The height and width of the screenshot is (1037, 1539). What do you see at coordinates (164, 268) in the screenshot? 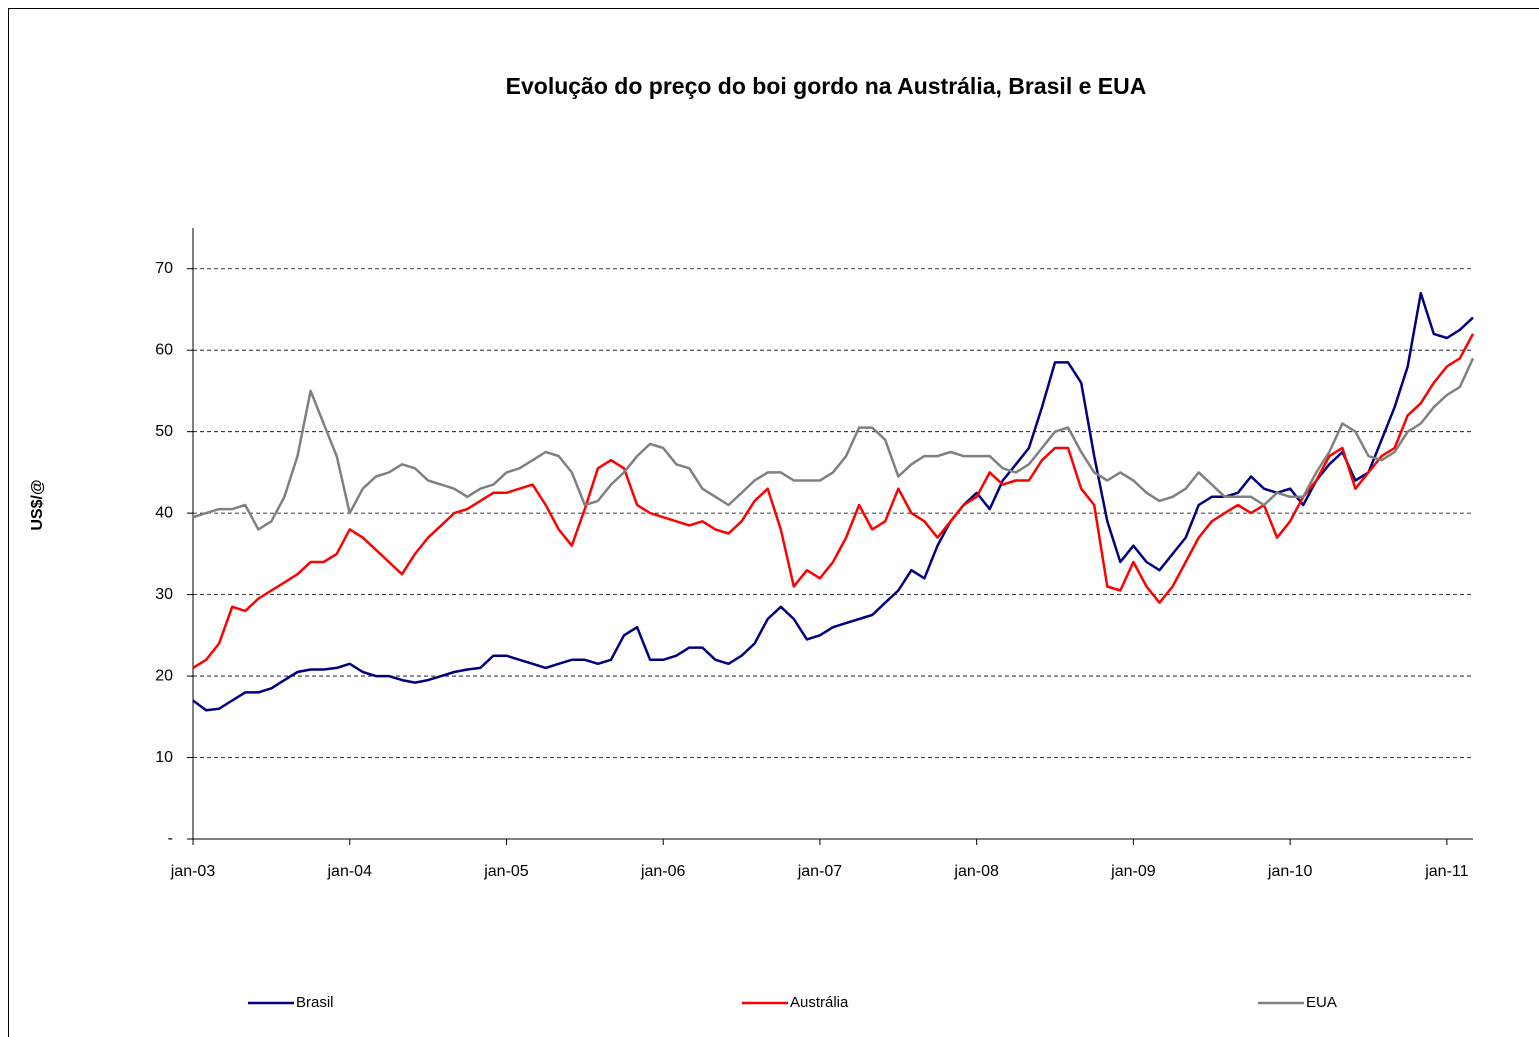
I see `y-tick-label: 70` at bounding box center [164, 268].